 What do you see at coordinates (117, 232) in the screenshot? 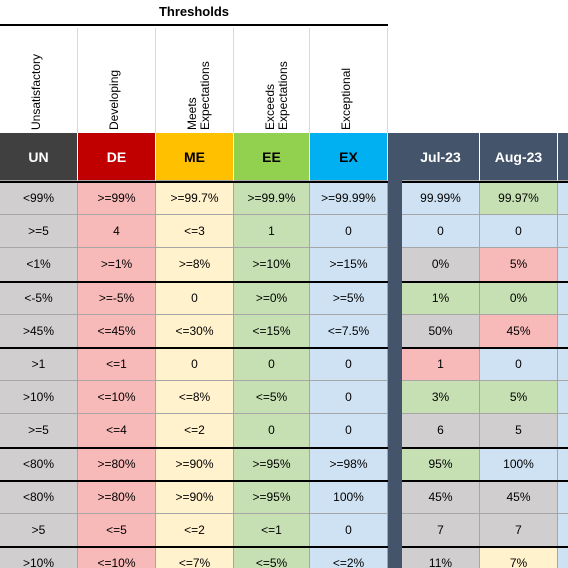
I see `threshold-cell: 4` at bounding box center [117, 232].